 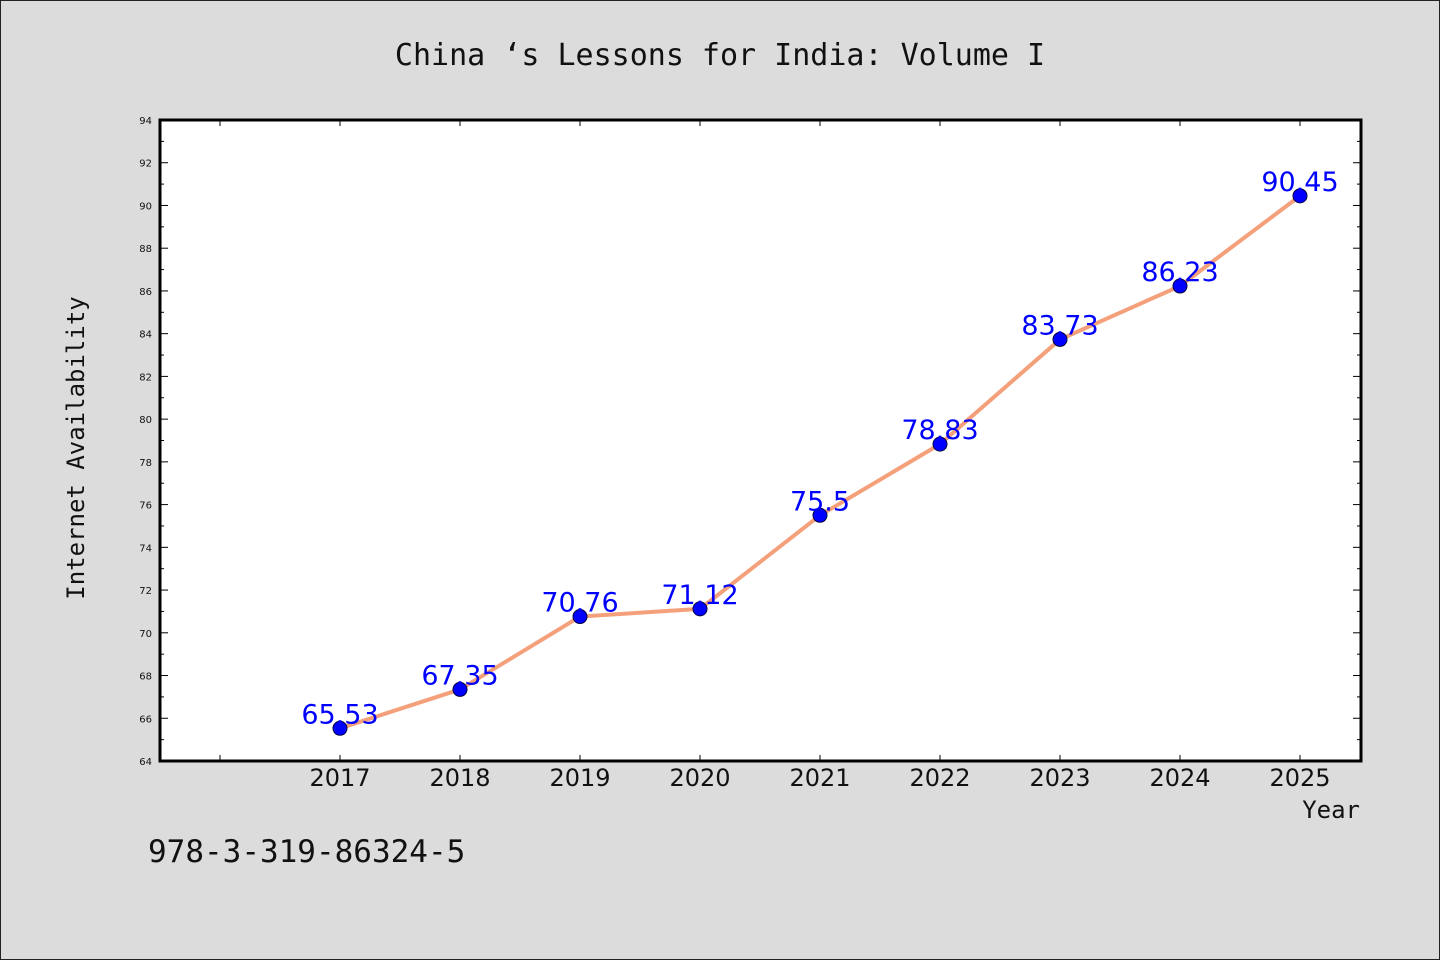 What do you see at coordinates (145, 206) in the screenshot?
I see `y-tick-label: 90` at bounding box center [145, 206].